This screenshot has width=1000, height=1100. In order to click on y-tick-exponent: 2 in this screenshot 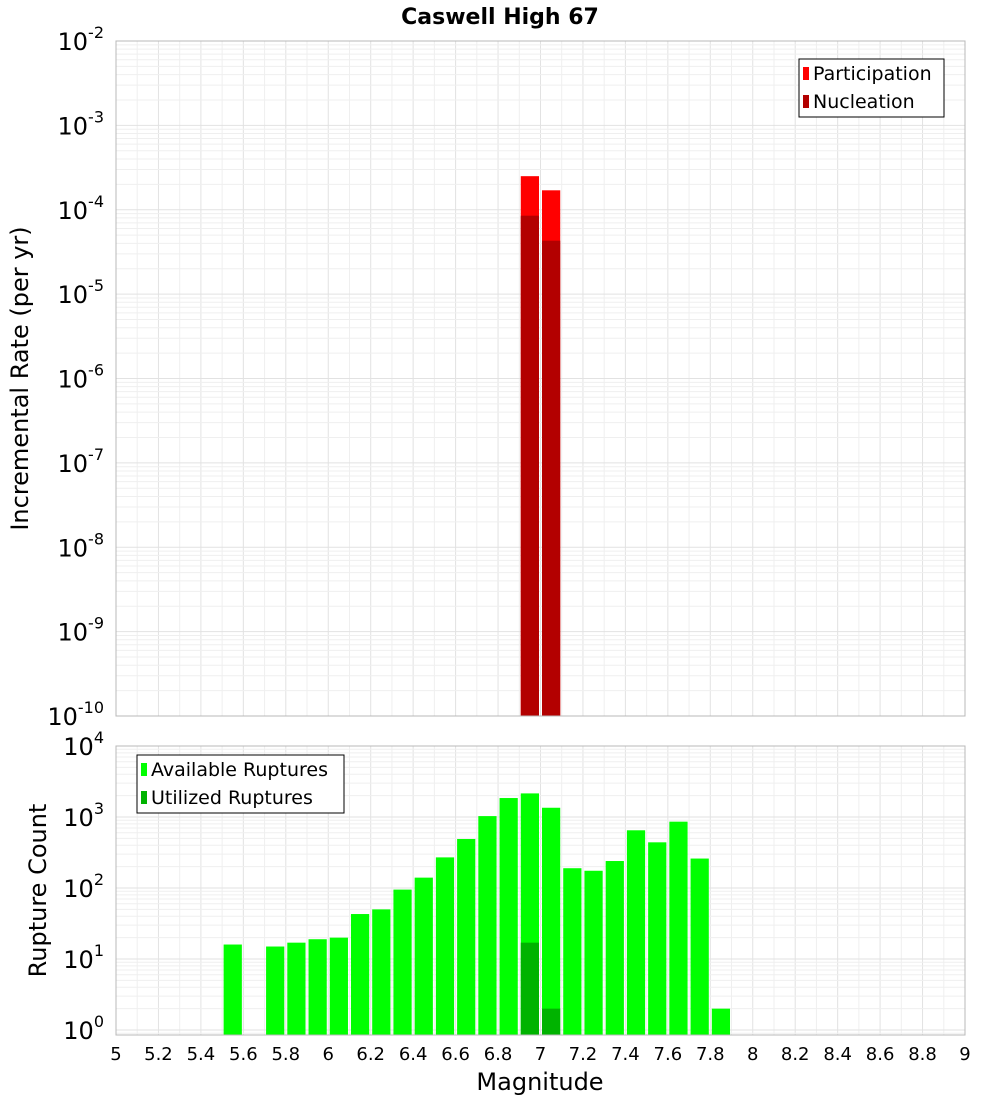, I will do `click(99, 879)`.